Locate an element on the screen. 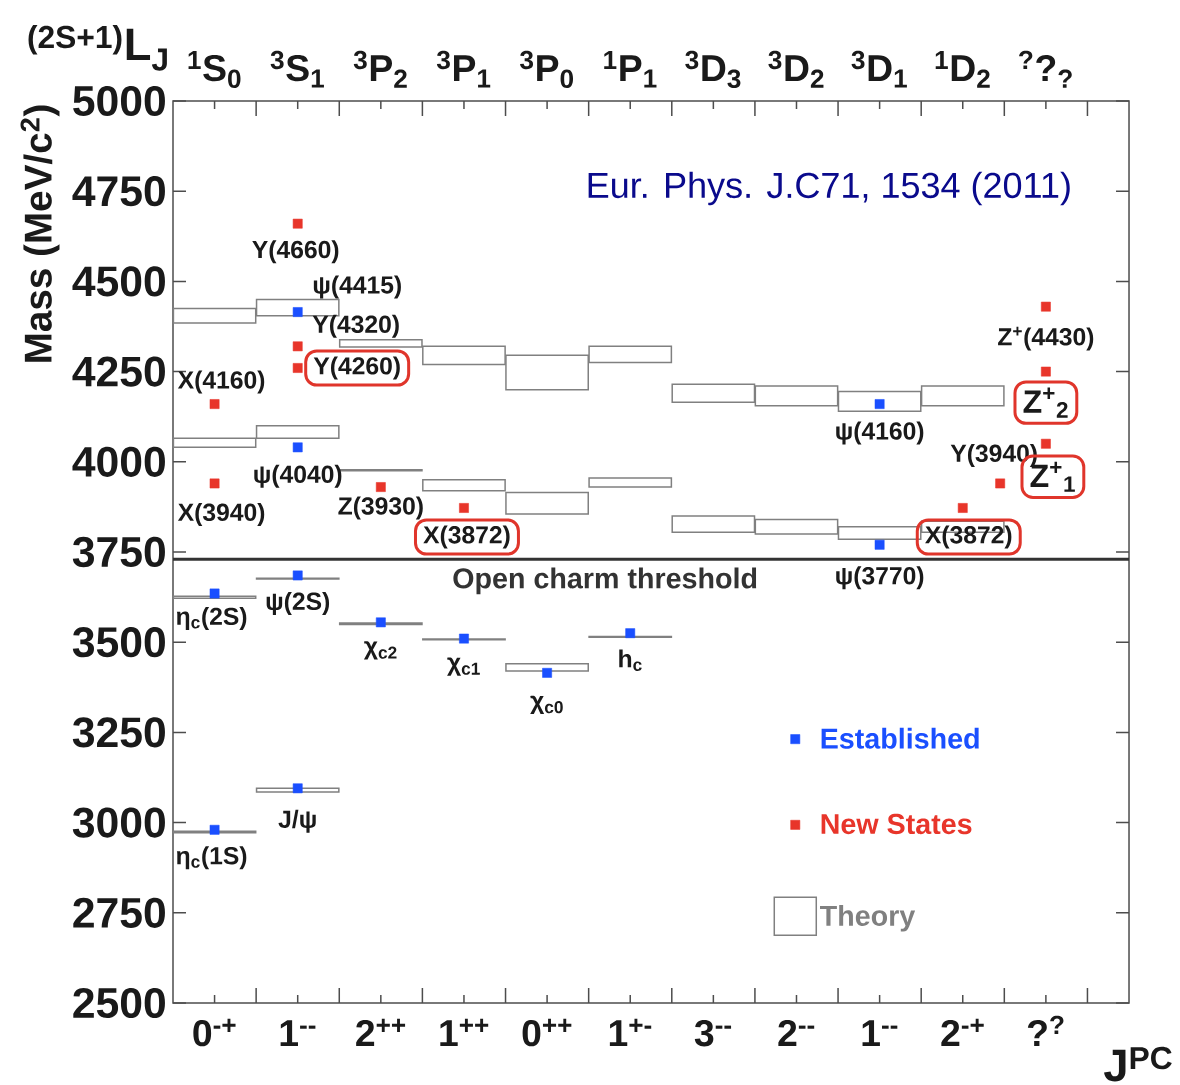  annotation: X(3940) is located at coordinates (221, 514).